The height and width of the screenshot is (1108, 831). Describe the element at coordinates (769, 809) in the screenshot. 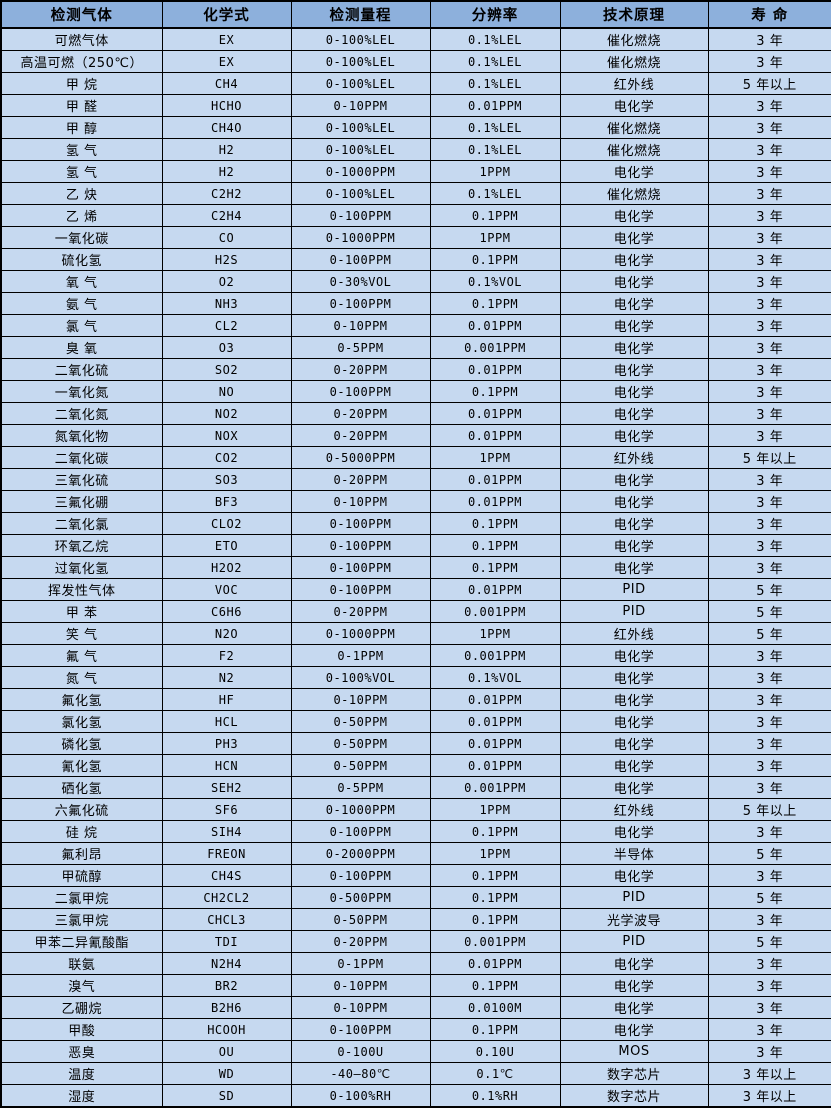

I see `cell-life: 5 年以上` at that location.